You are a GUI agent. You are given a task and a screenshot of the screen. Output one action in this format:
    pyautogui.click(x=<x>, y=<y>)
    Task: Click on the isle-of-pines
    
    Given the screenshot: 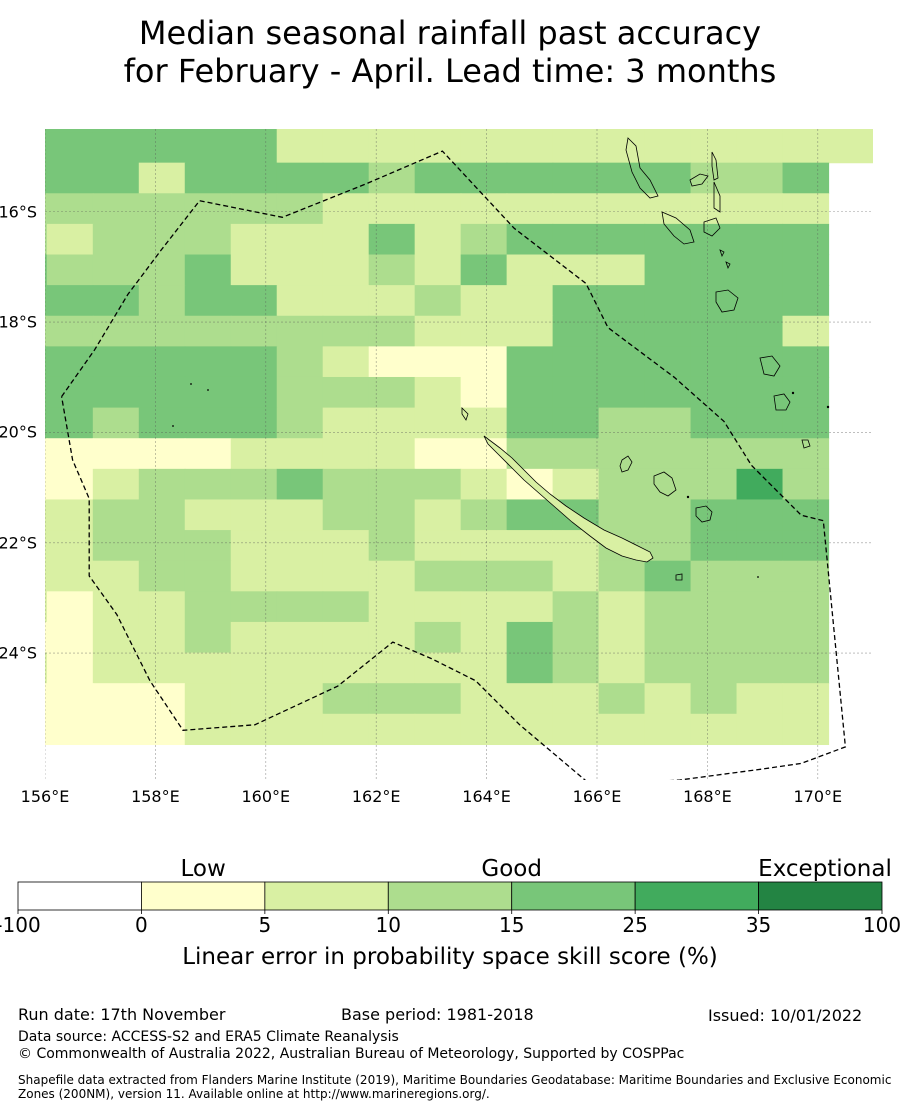 What is the action you would take?
    pyautogui.click(x=679, y=577)
    